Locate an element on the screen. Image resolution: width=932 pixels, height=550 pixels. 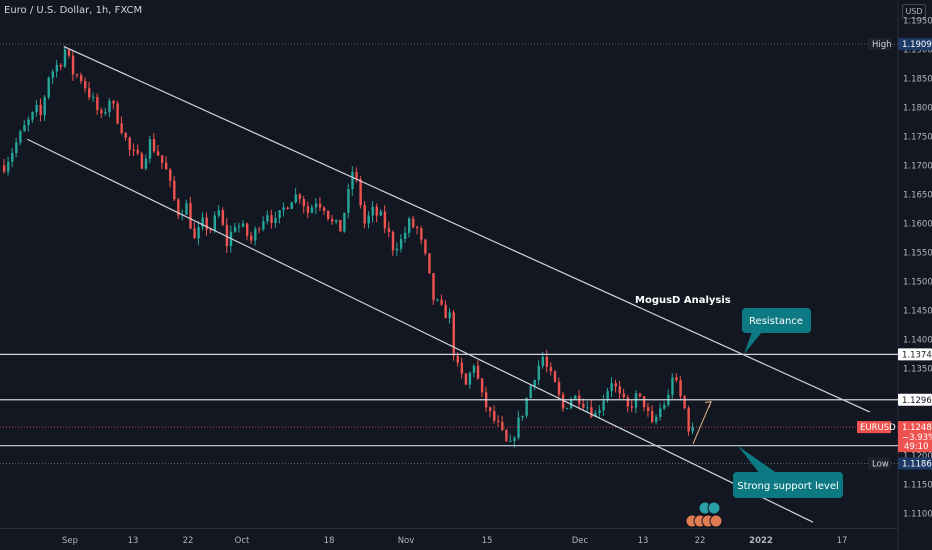
high-name-box is located at coordinates (879, 44).